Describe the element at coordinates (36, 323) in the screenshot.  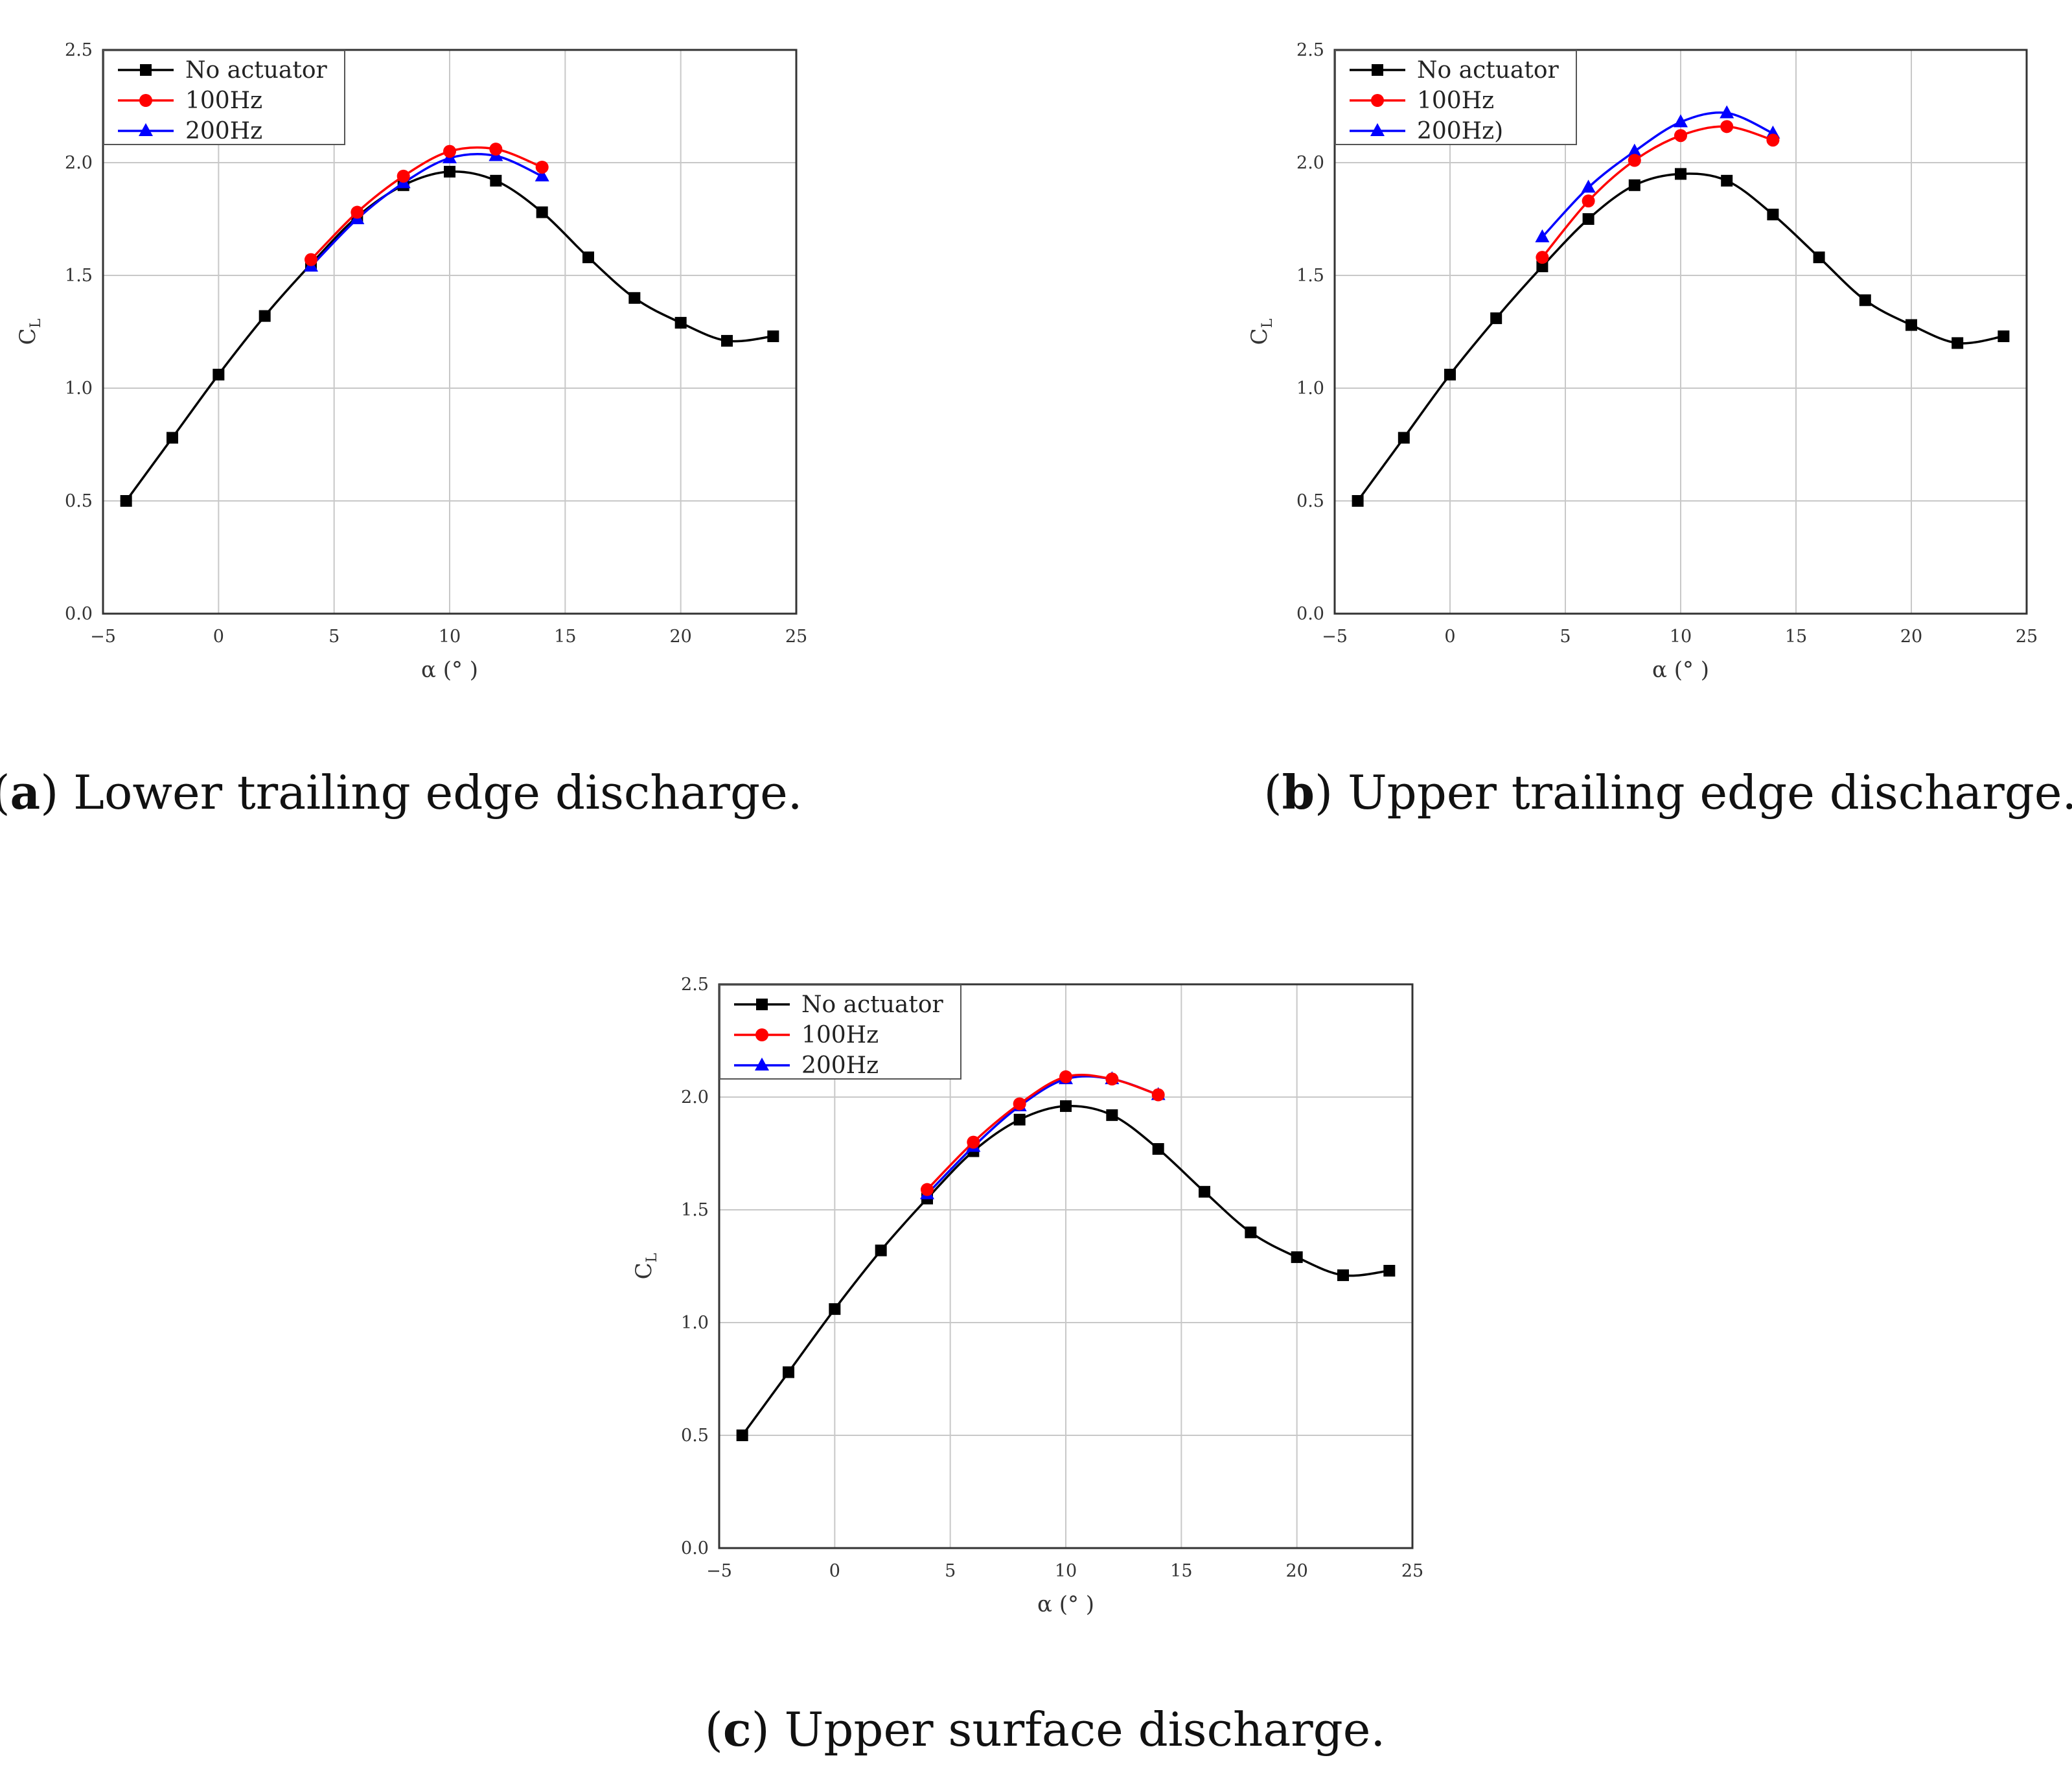
I see `panel-a-y-axis-label-subscript: L` at that location.